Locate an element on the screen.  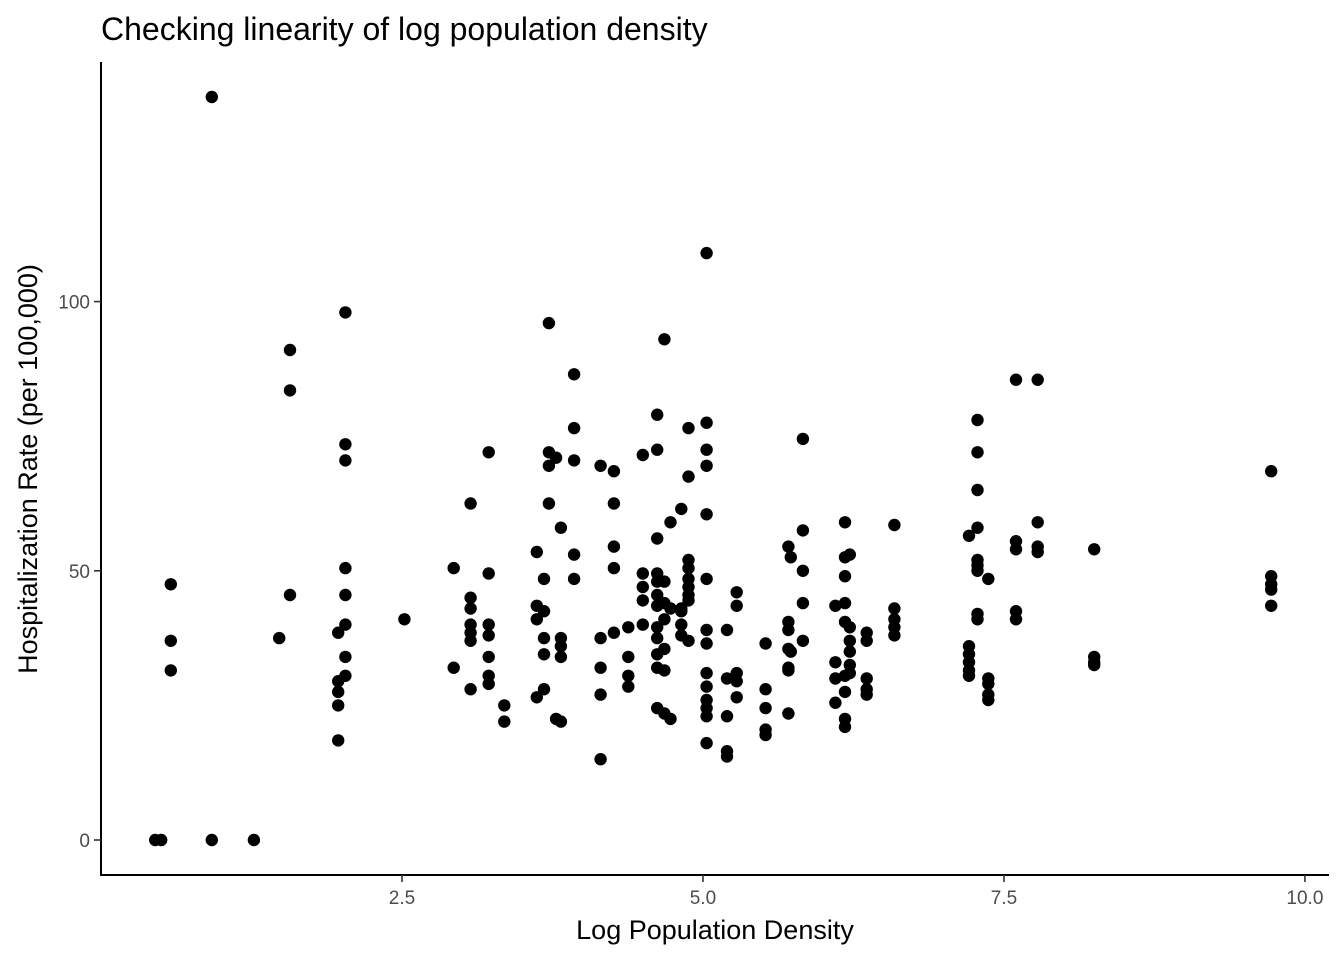
x-tick-label: 7.5 is located at coordinates (1004, 898).